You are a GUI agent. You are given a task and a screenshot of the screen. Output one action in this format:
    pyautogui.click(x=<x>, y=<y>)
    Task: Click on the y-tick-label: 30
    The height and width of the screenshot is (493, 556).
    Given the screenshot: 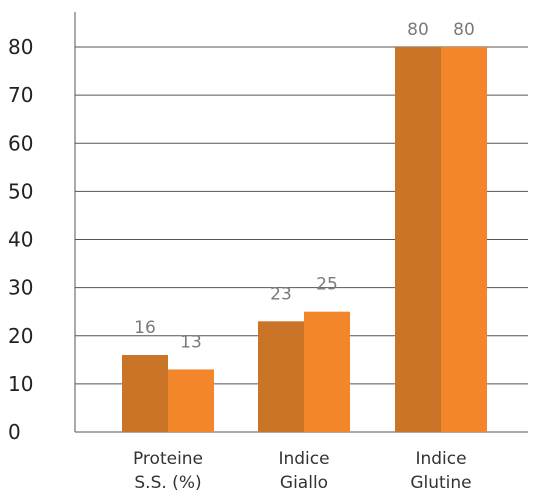 What is the action you would take?
    pyautogui.click(x=20, y=288)
    